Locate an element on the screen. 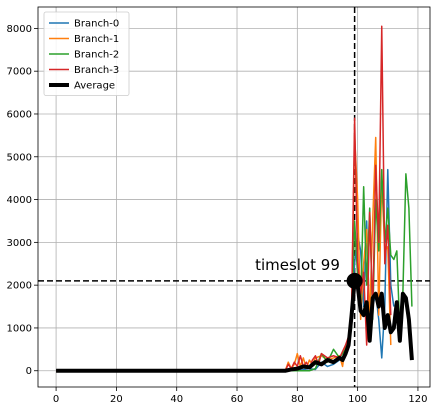 The image size is (437, 416). highlight-layer is located at coordinates (355, 281).